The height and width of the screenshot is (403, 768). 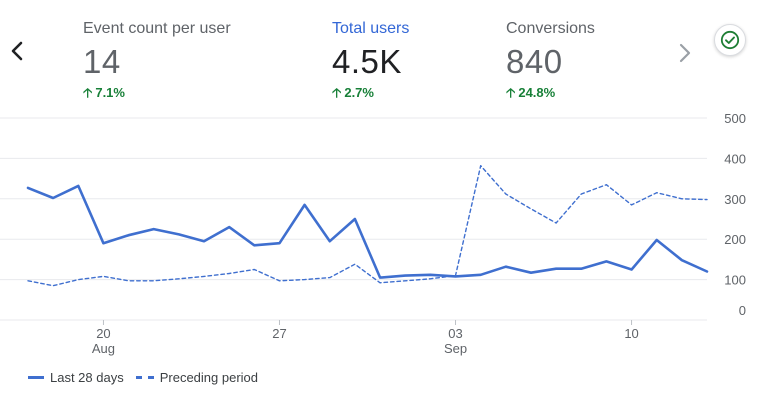 I want to click on x-tick-label: 20, so click(x=103, y=333).